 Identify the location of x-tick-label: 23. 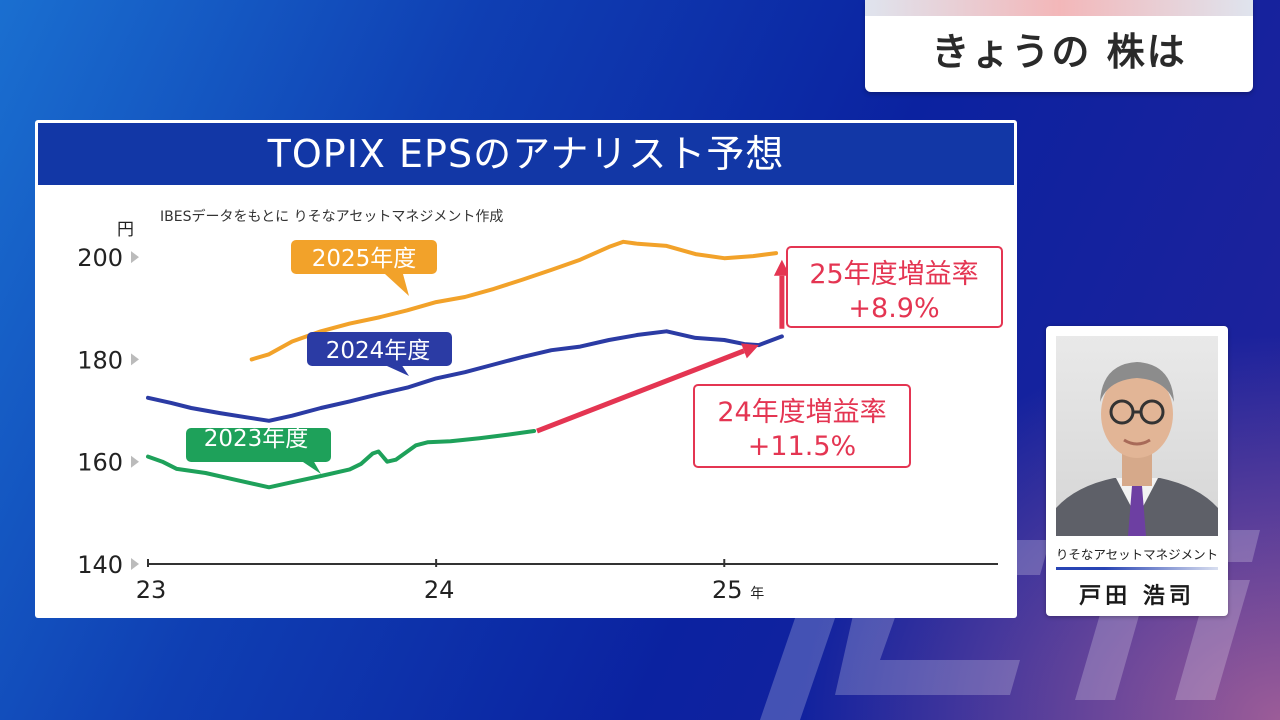
(151, 590).